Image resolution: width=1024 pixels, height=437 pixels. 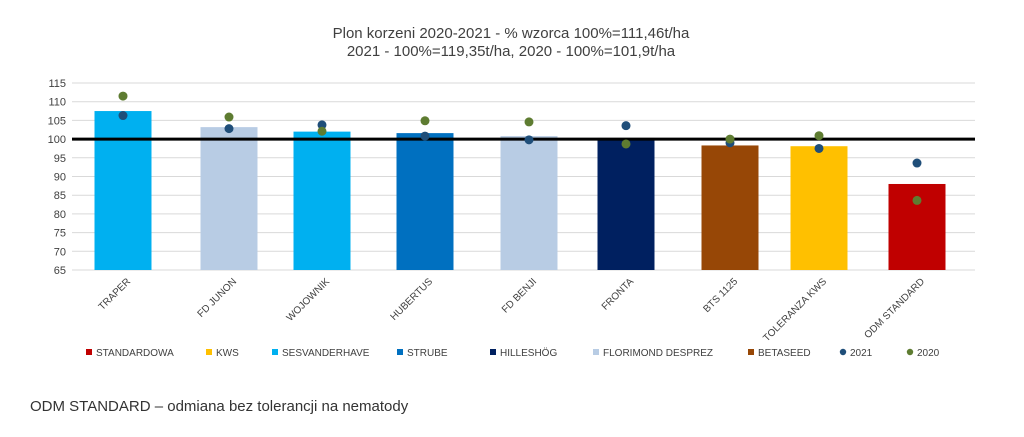 What do you see at coordinates (60, 252) in the screenshot?
I see `y-tick-label: 70` at bounding box center [60, 252].